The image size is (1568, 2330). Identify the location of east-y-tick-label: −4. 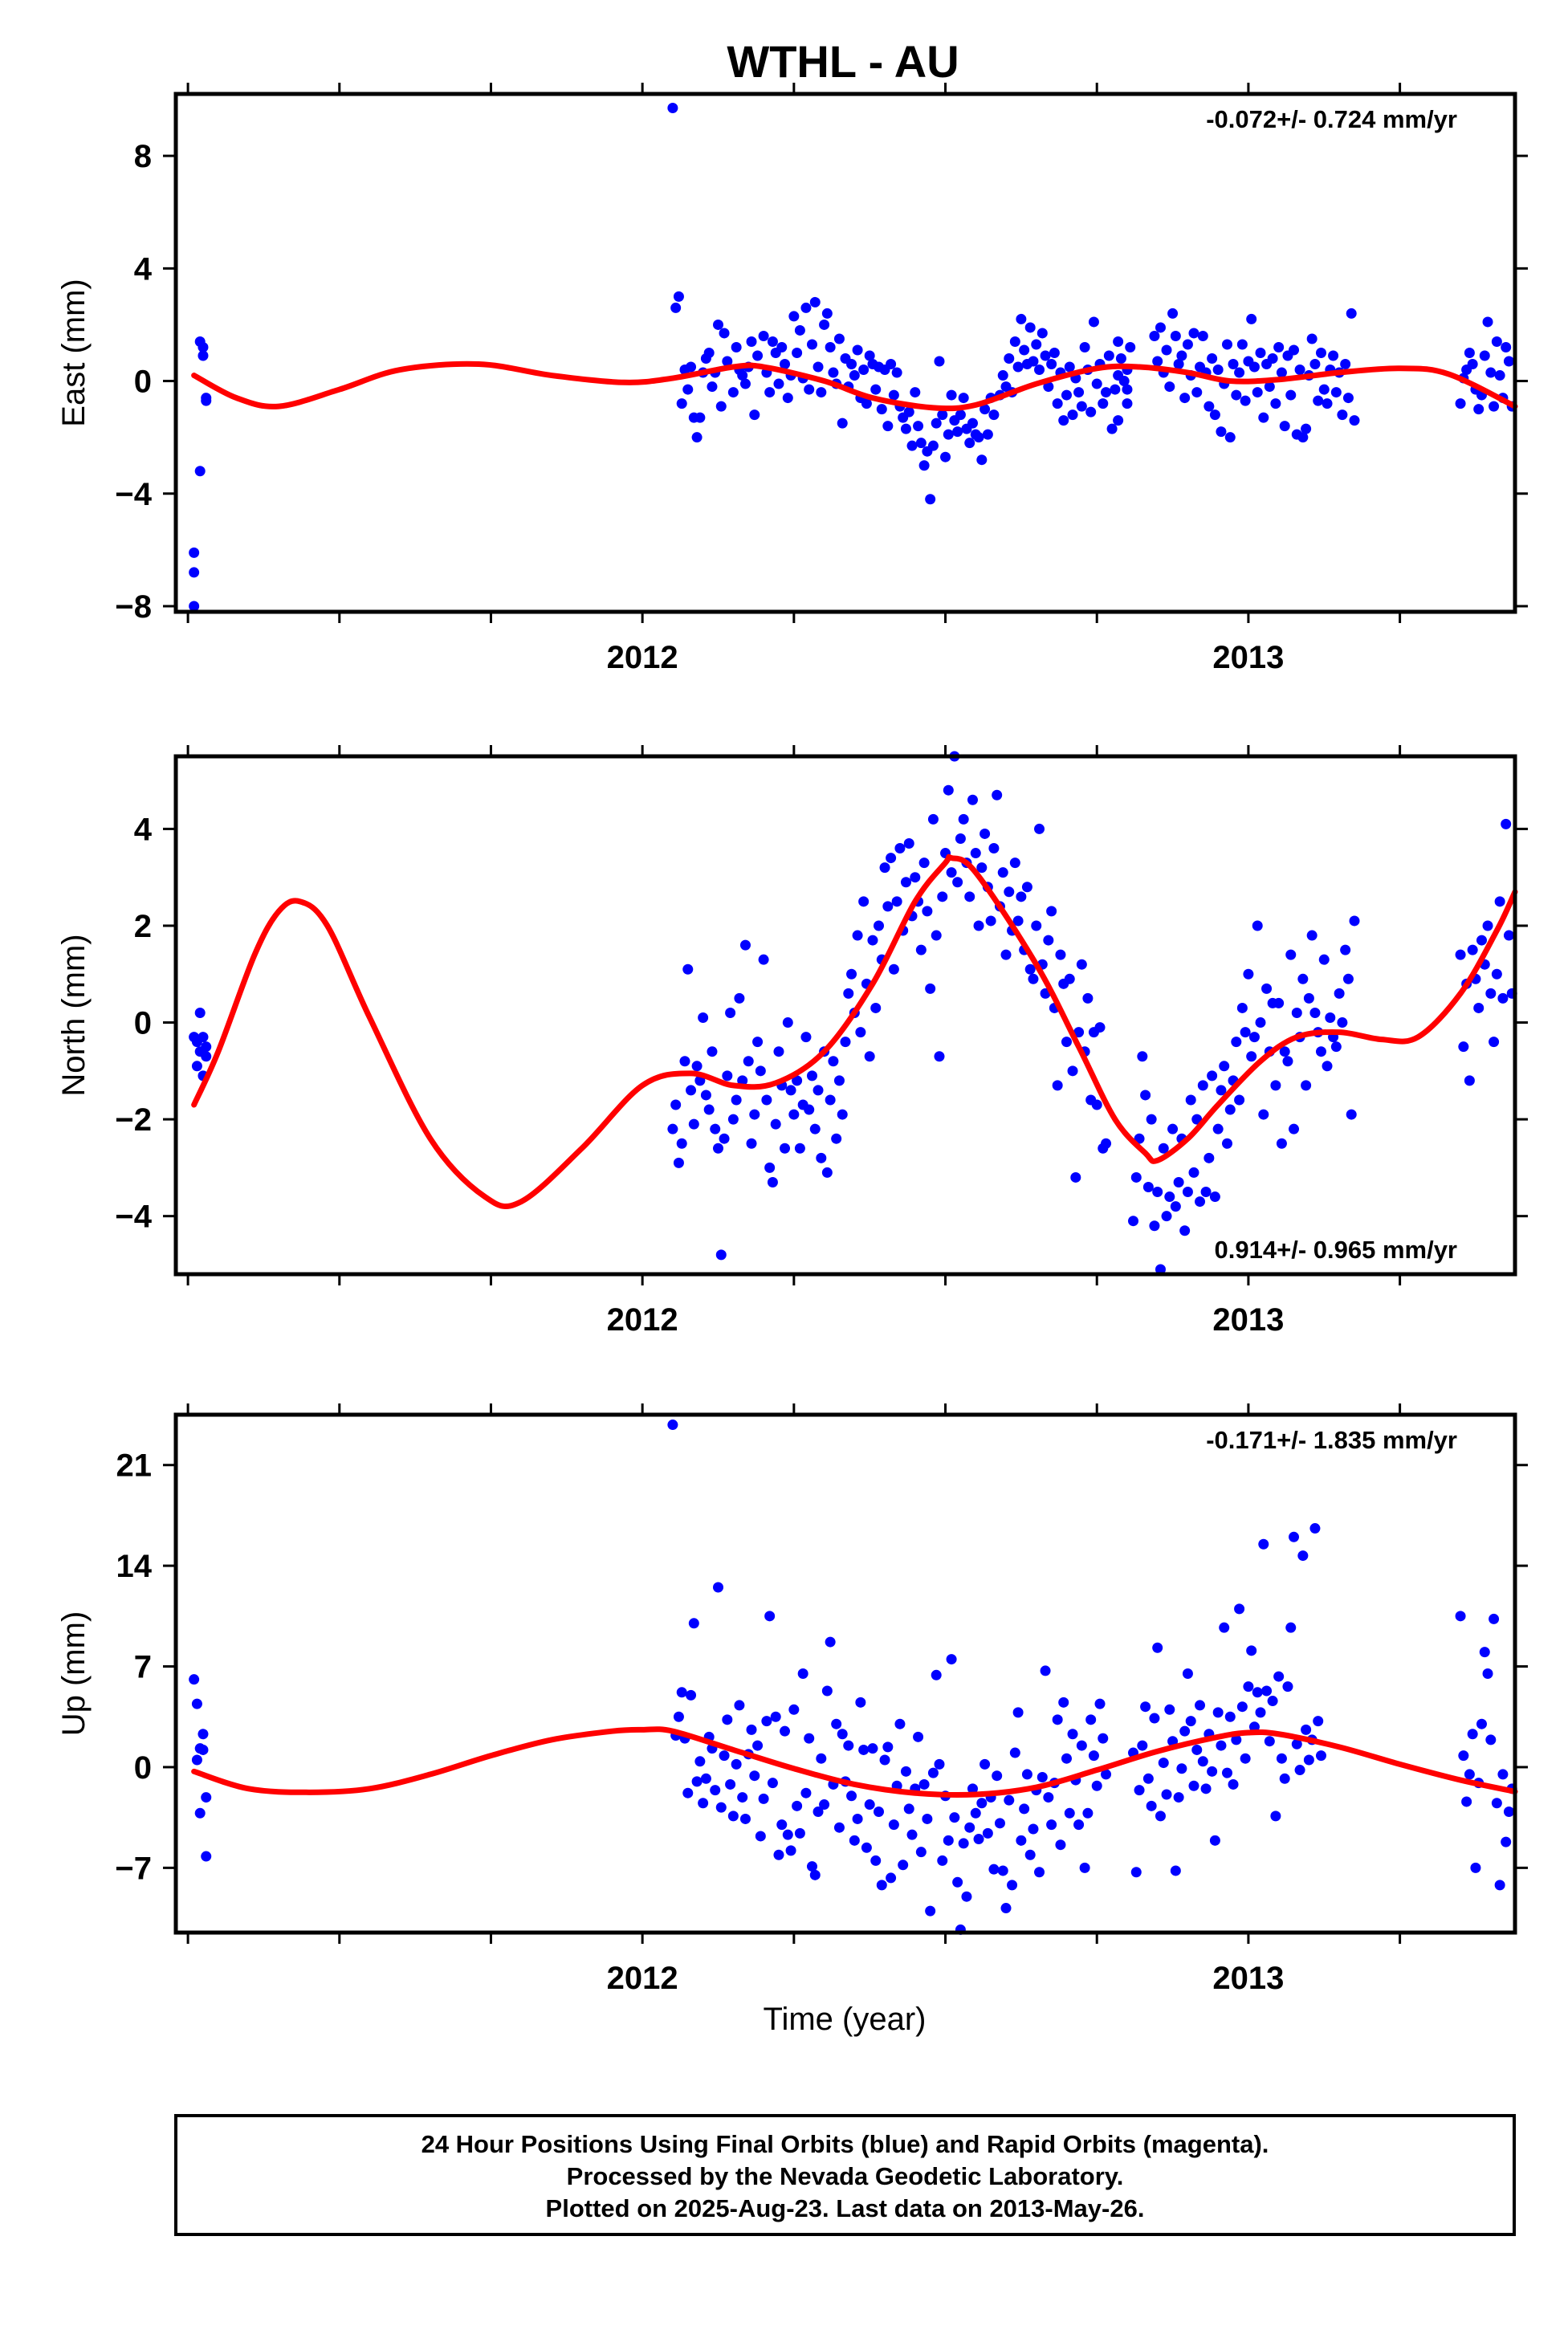
(133, 494).